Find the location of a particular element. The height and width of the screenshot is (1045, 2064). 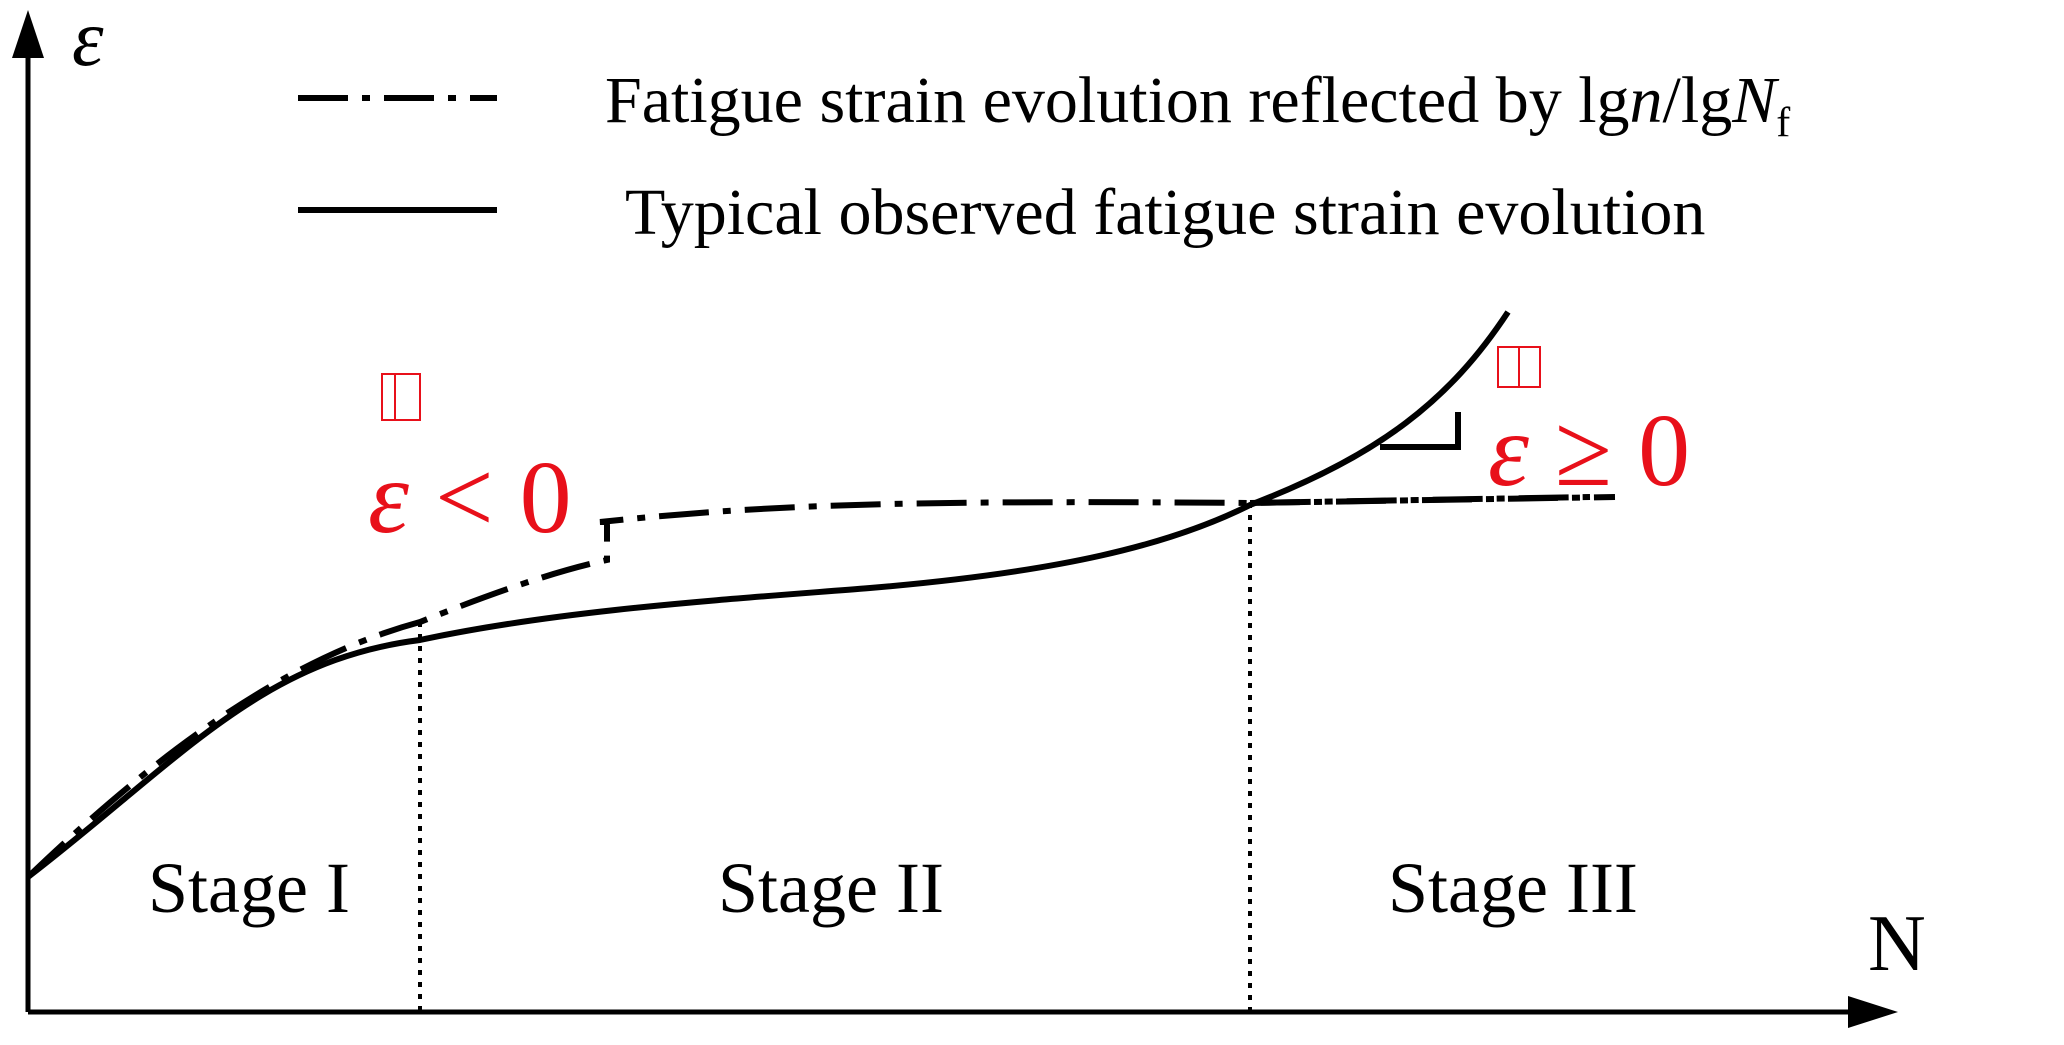

dashdot-strain-tail is located at coordinates (1432, 500).